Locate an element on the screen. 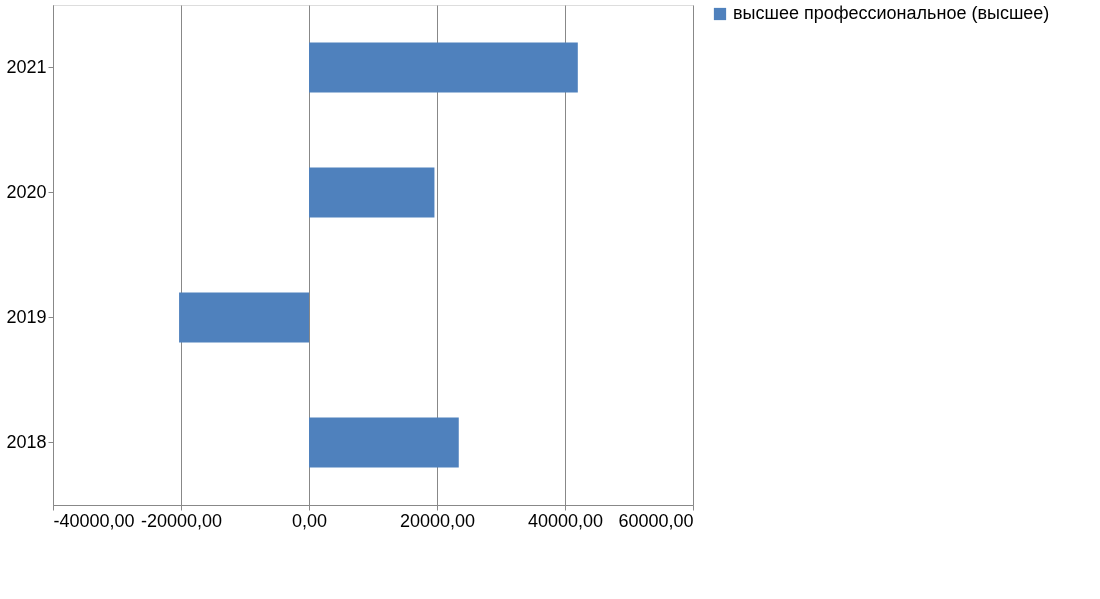  x-tick-label: 0,00 is located at coordinates (309, 520).